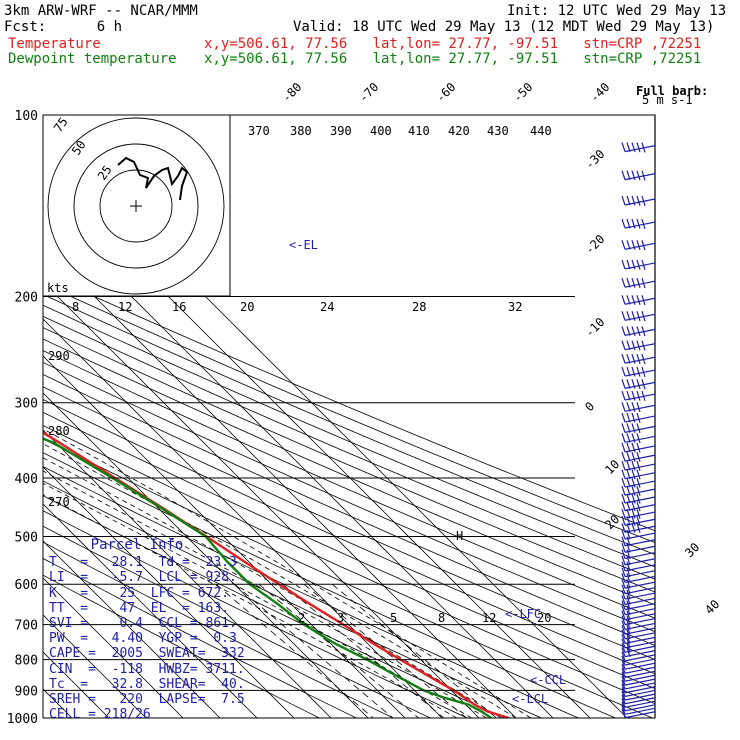 This screenshot has height=740, width=740. Describe the element at coordinates (26, 479) in the screenshot. I see `pressure-label-400: 400` at that location.